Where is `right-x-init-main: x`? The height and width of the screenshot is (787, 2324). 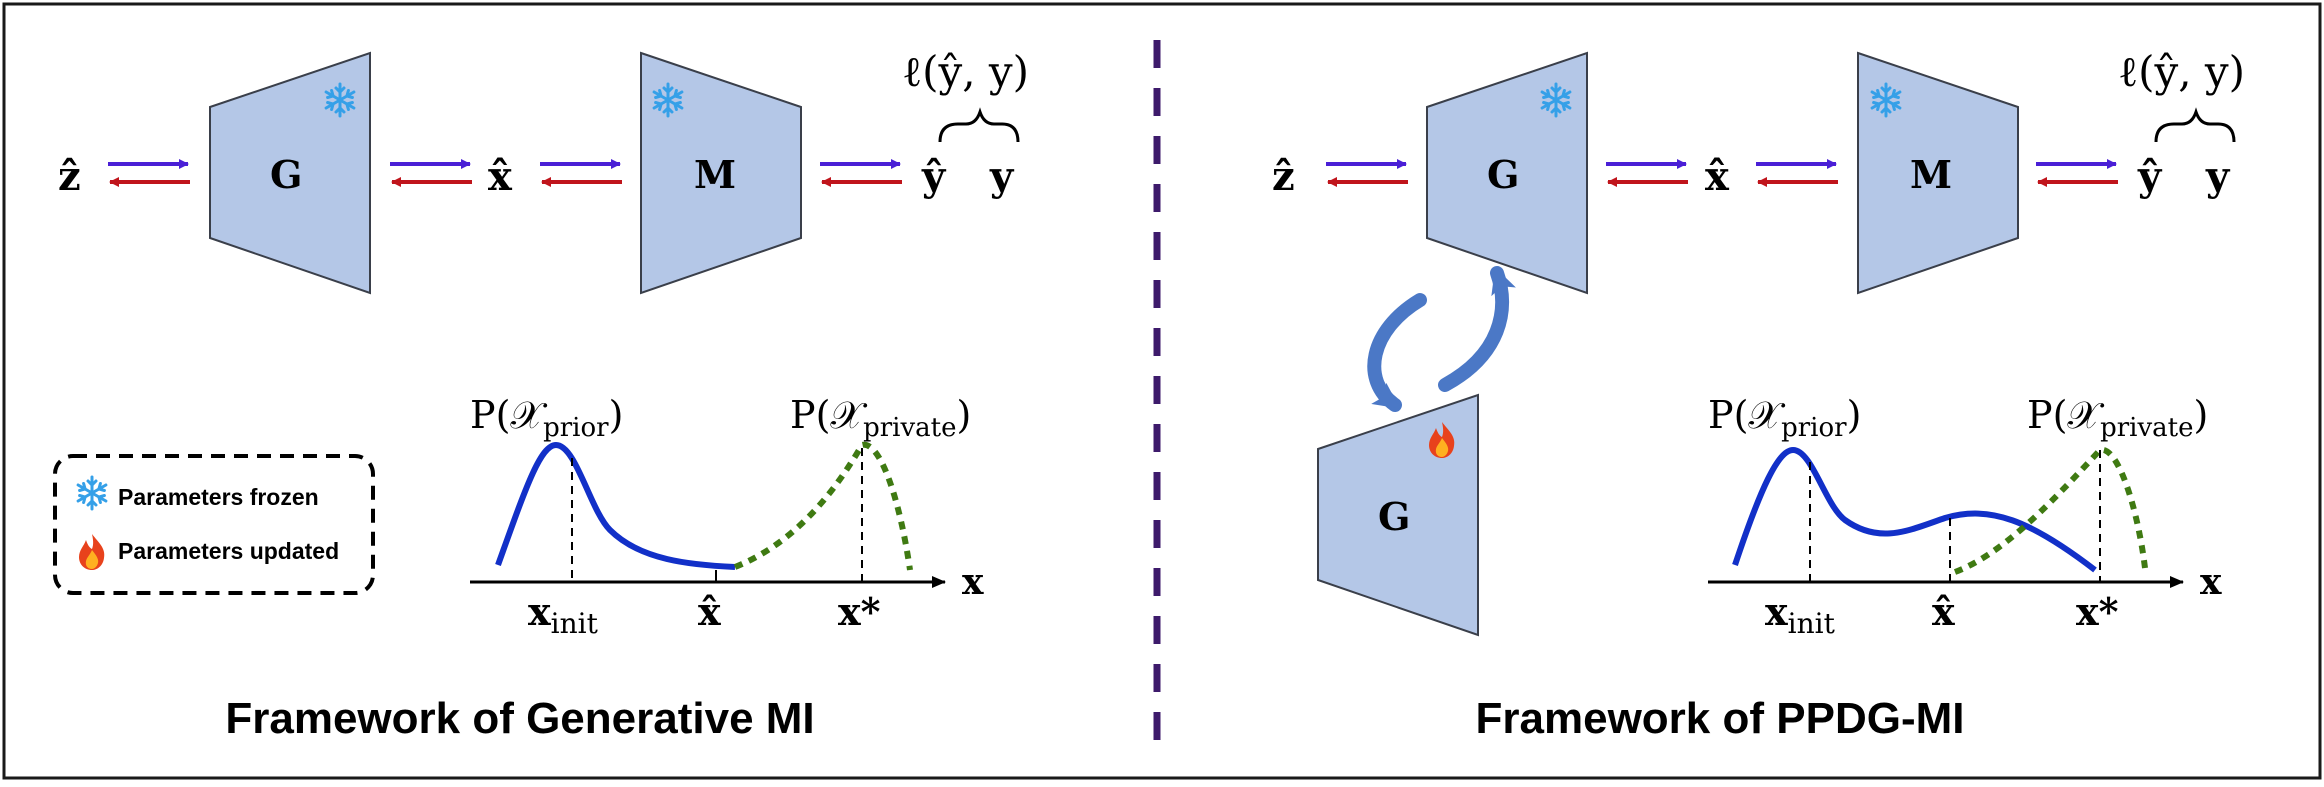 right-x-init-main: x is located at coordinates (1776, 611).